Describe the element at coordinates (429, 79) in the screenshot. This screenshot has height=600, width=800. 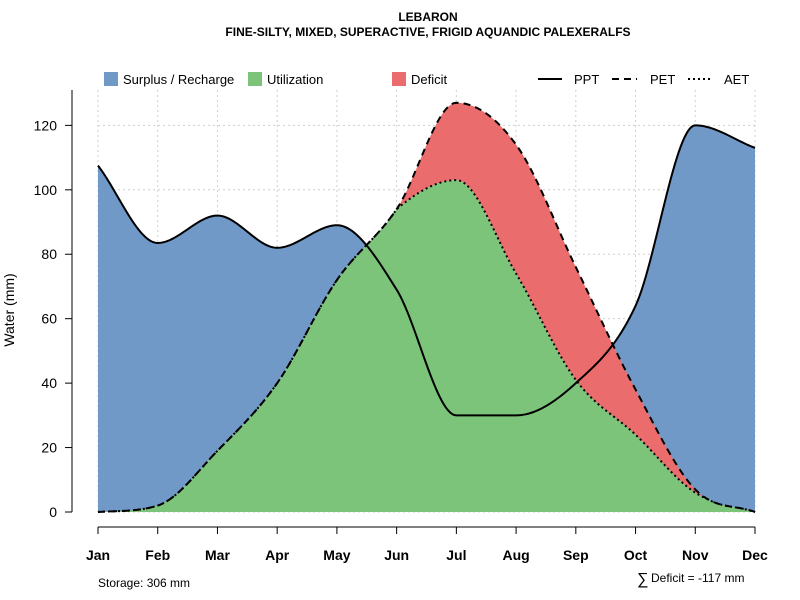
I see `legend-deficit-label: Deficit` at that location.